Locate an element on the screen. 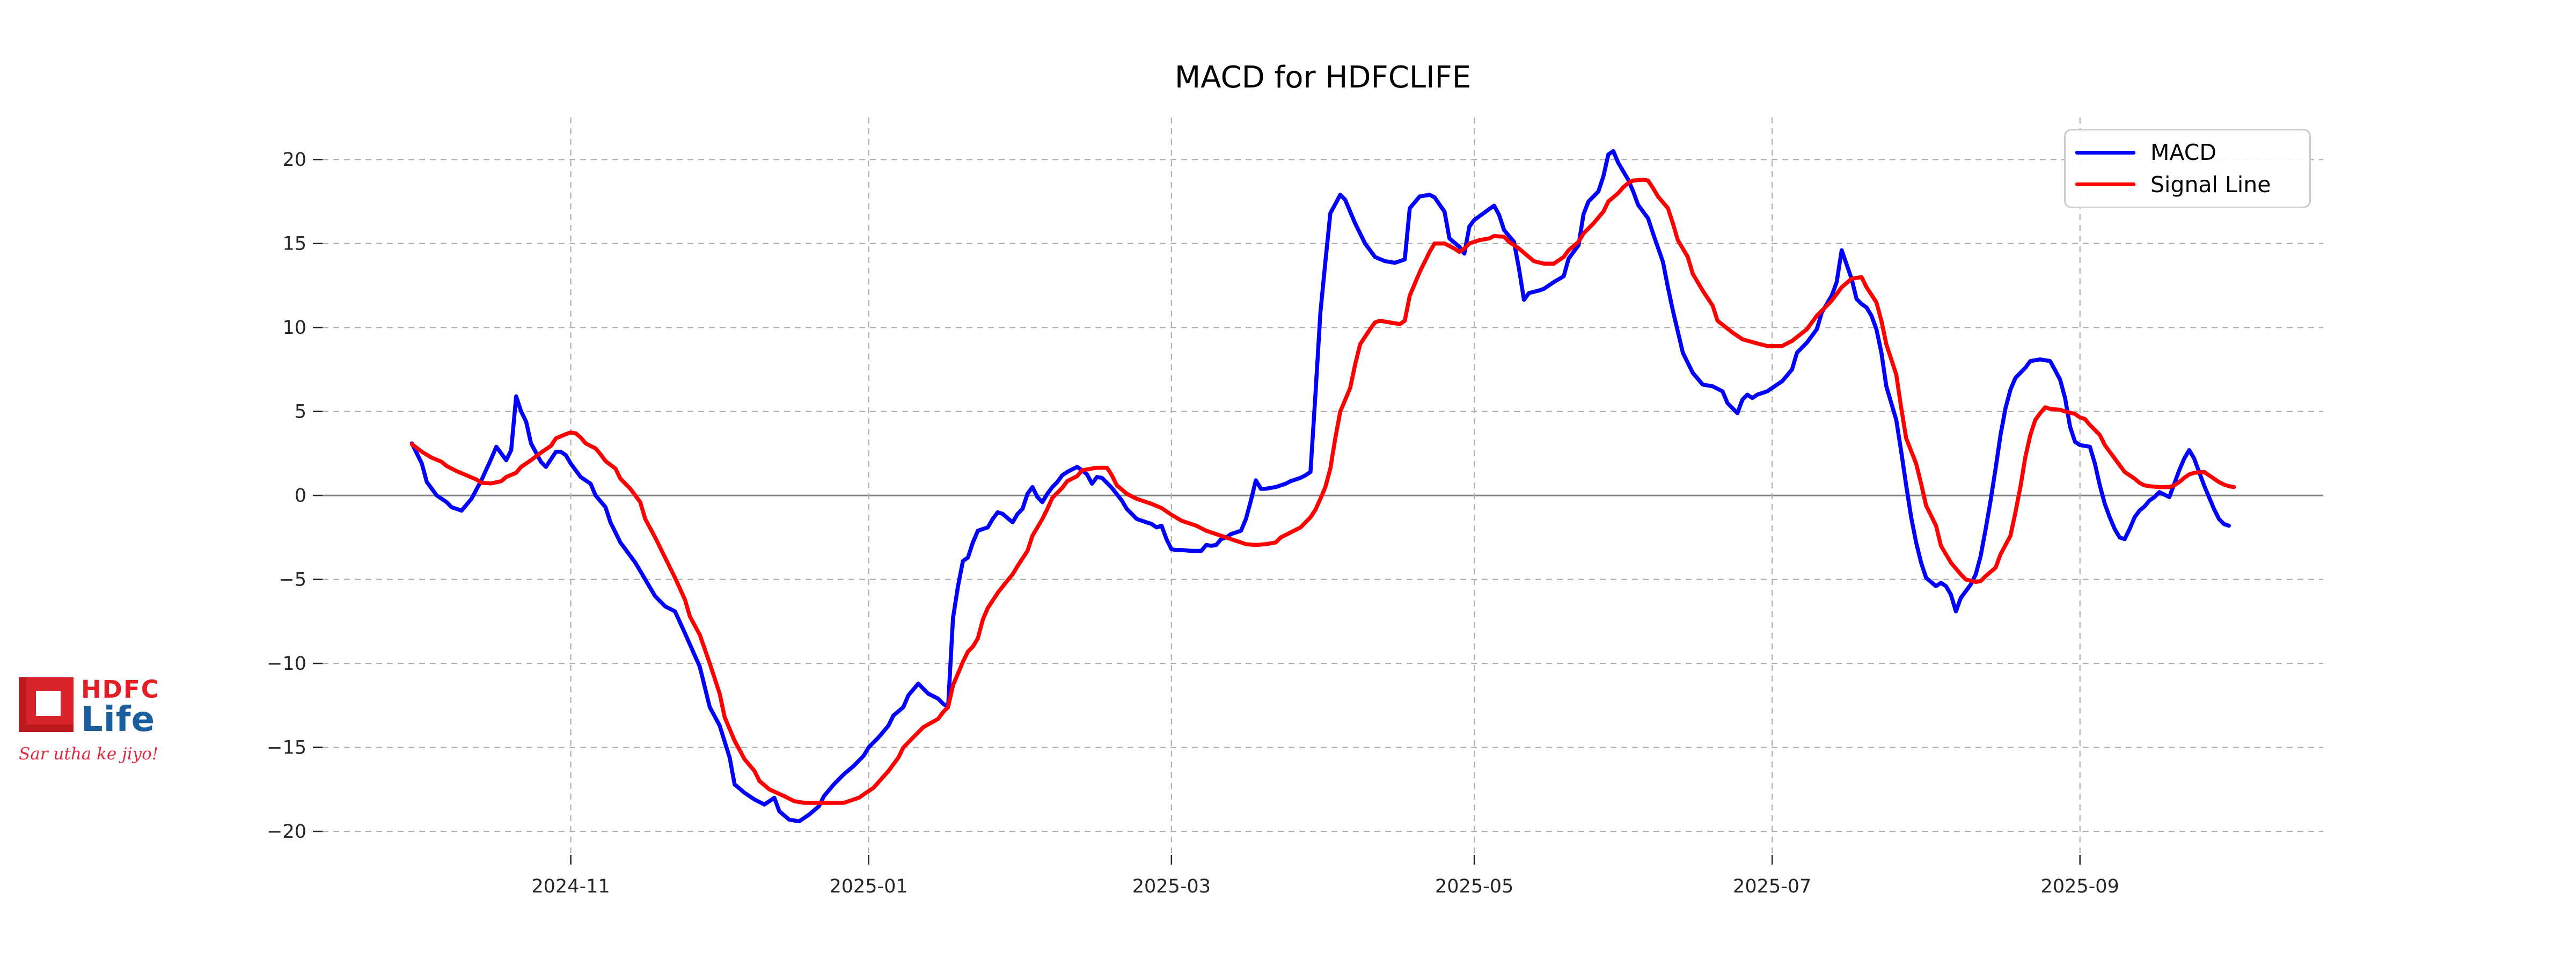 The width and height of the screenshot is (2576, 966). legend-item-signal: Signal Line is located at coordinates (2187, 184).